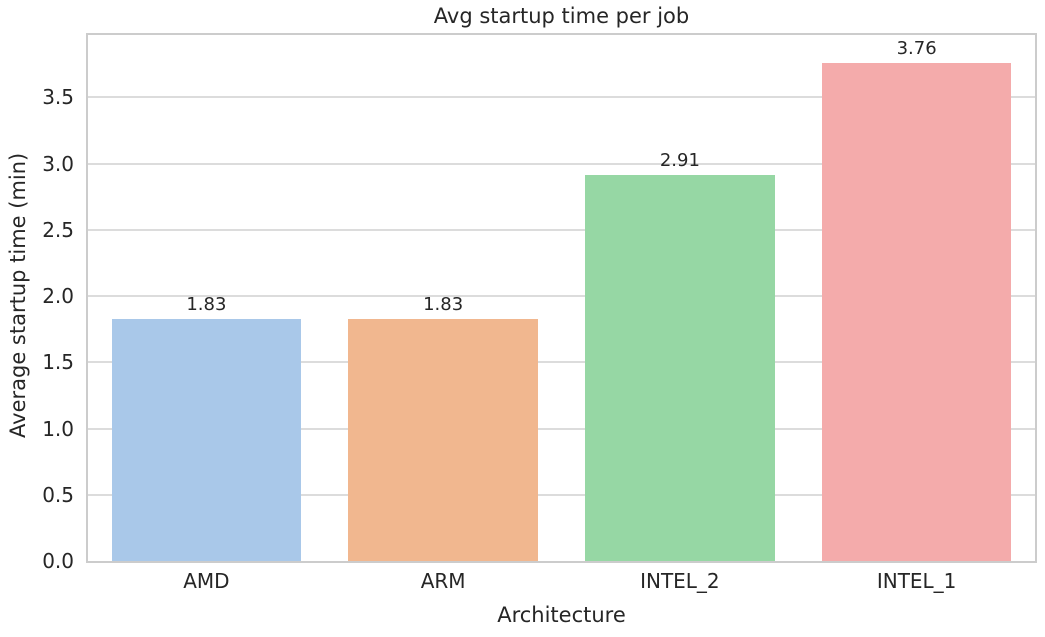 This screenshot has height=637, width=1045. What do you see at coordinates (58, 296) in the screenshot?
I see `y-tick-label: 2.0` at bounding box center [58, 296].